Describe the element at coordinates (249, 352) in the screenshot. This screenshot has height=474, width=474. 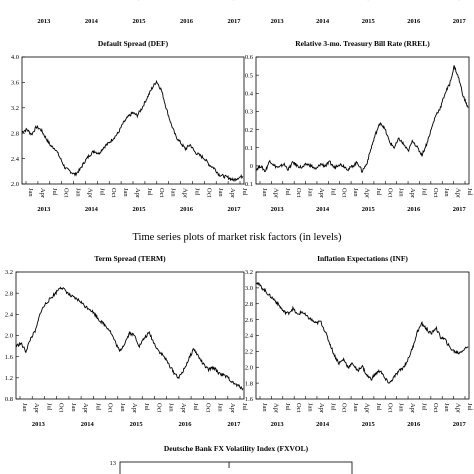
I see `y-tick-label: 2.2` at that location.